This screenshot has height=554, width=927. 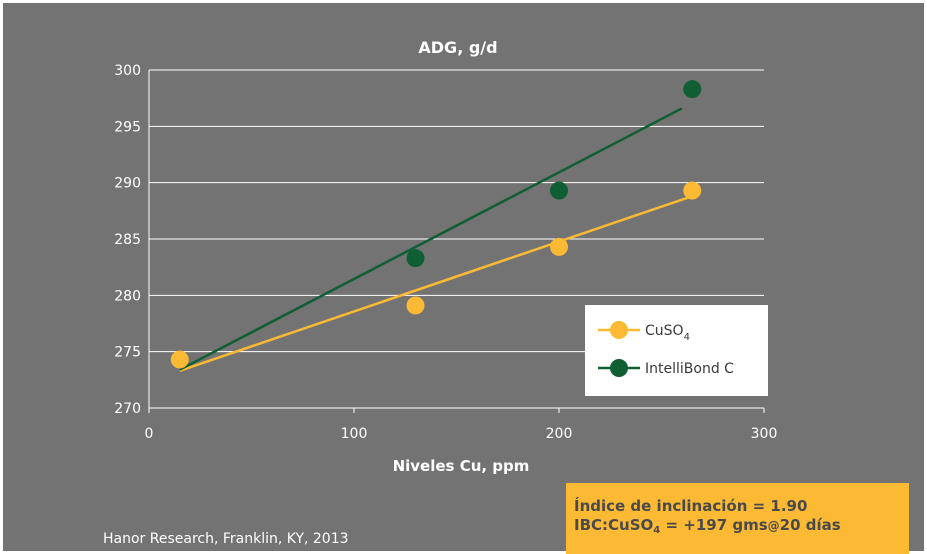 What do you see at coordinates (226, 539) in the screenshot?
I see `source-citation: Hanor Research, Franklin, KY, 2013` at bounding box center [226, 539].